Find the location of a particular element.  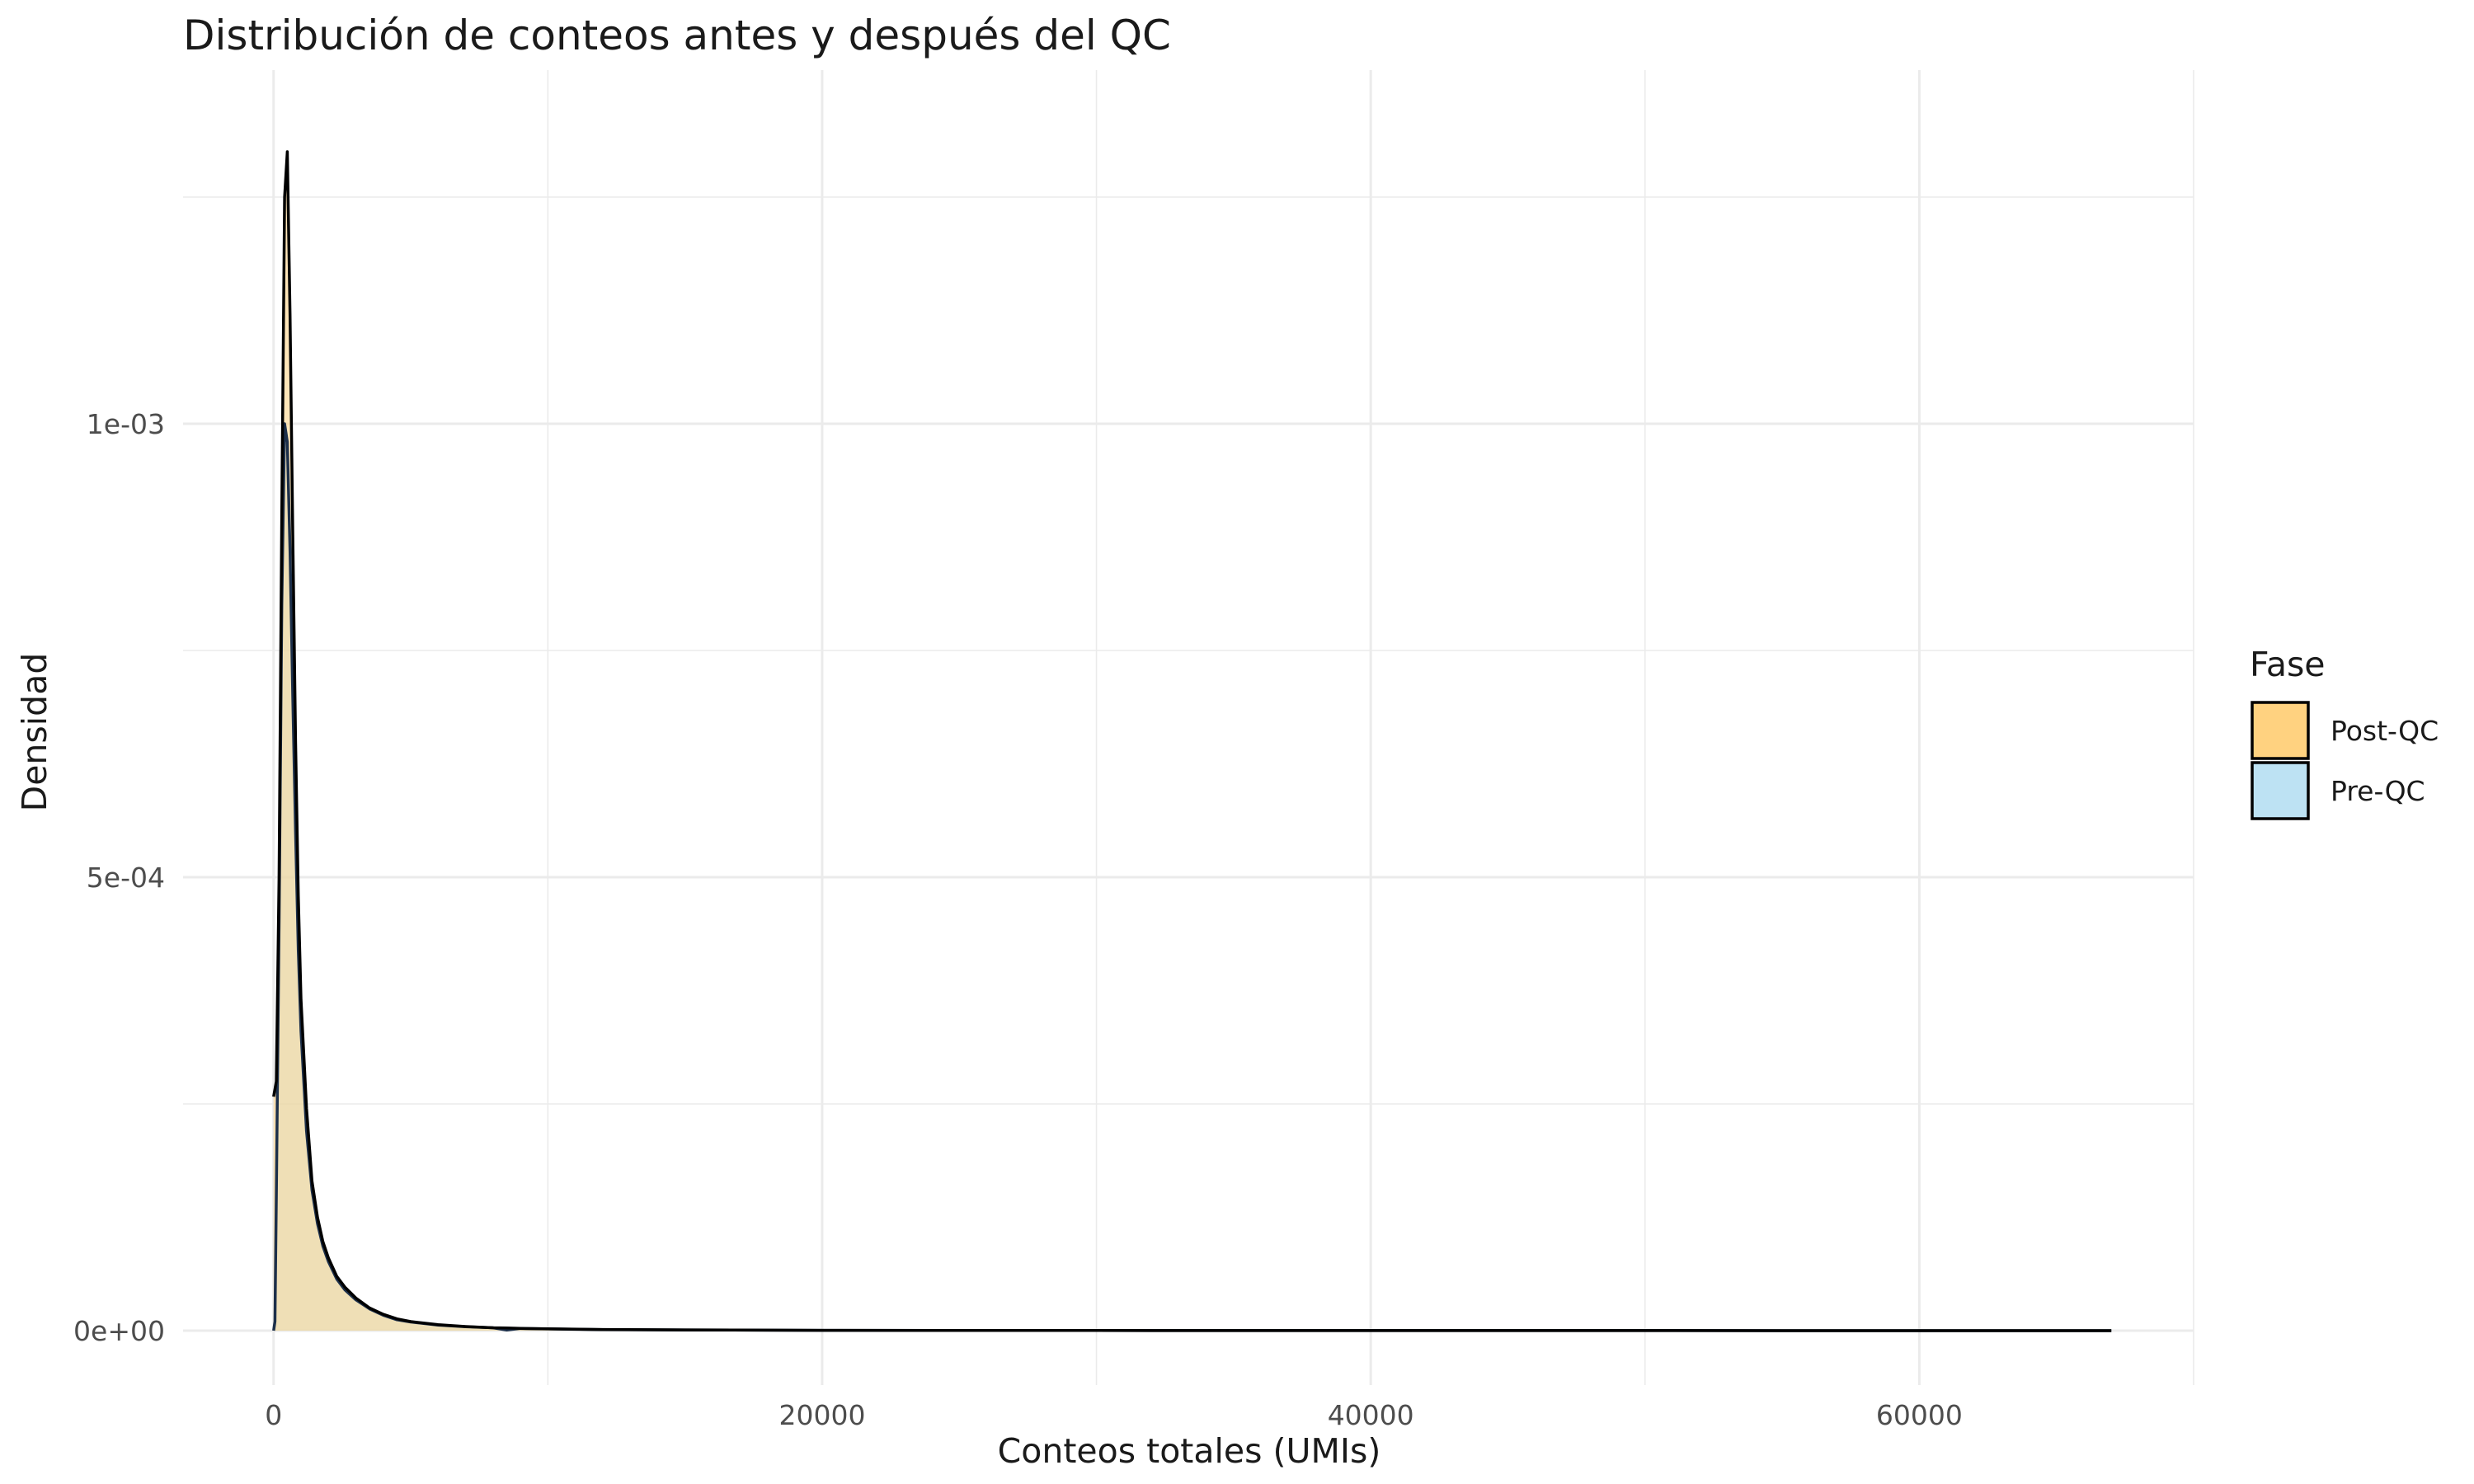

y-axis-title: Densidad is located at coordinates (34, 732).